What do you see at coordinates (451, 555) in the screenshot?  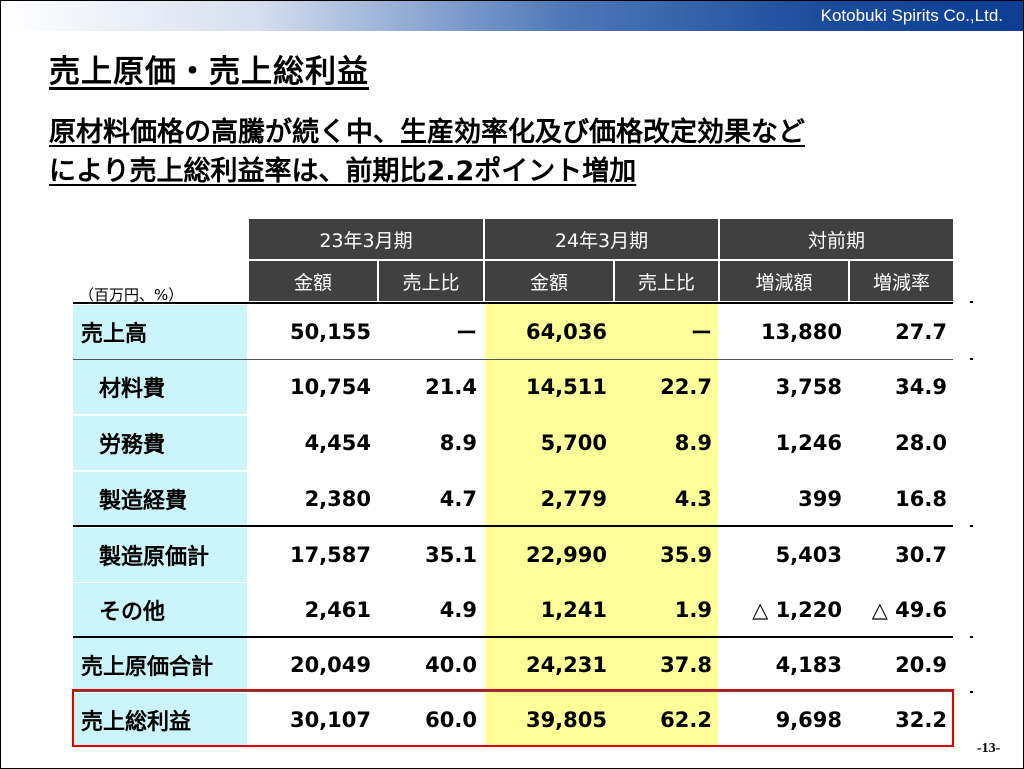 I see `table-cell: 35.1` at bounding box center [451, 555].